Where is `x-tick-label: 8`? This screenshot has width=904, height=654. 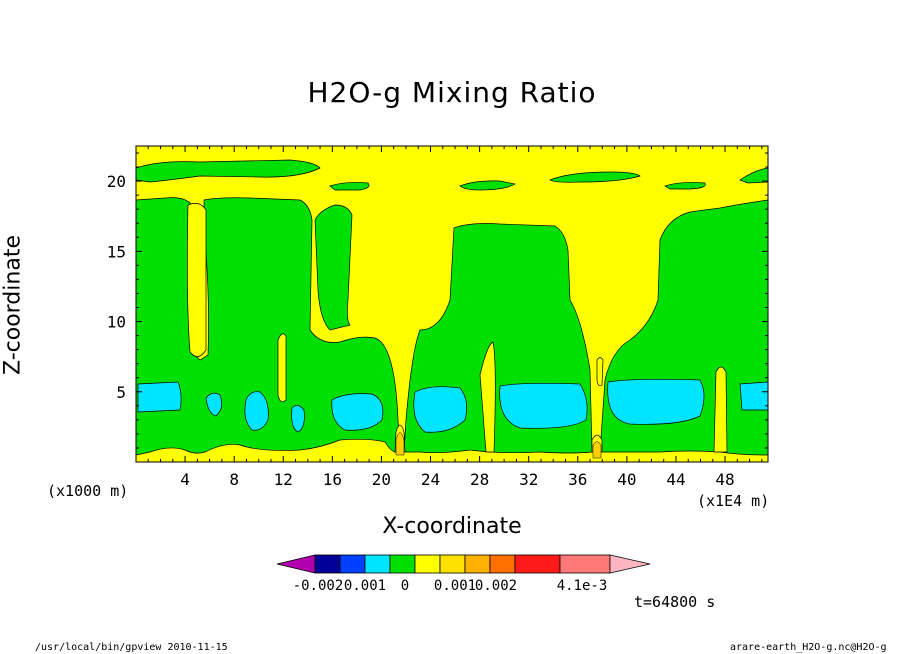
x-tick-label: 8 is located at coordinates (234, 479).